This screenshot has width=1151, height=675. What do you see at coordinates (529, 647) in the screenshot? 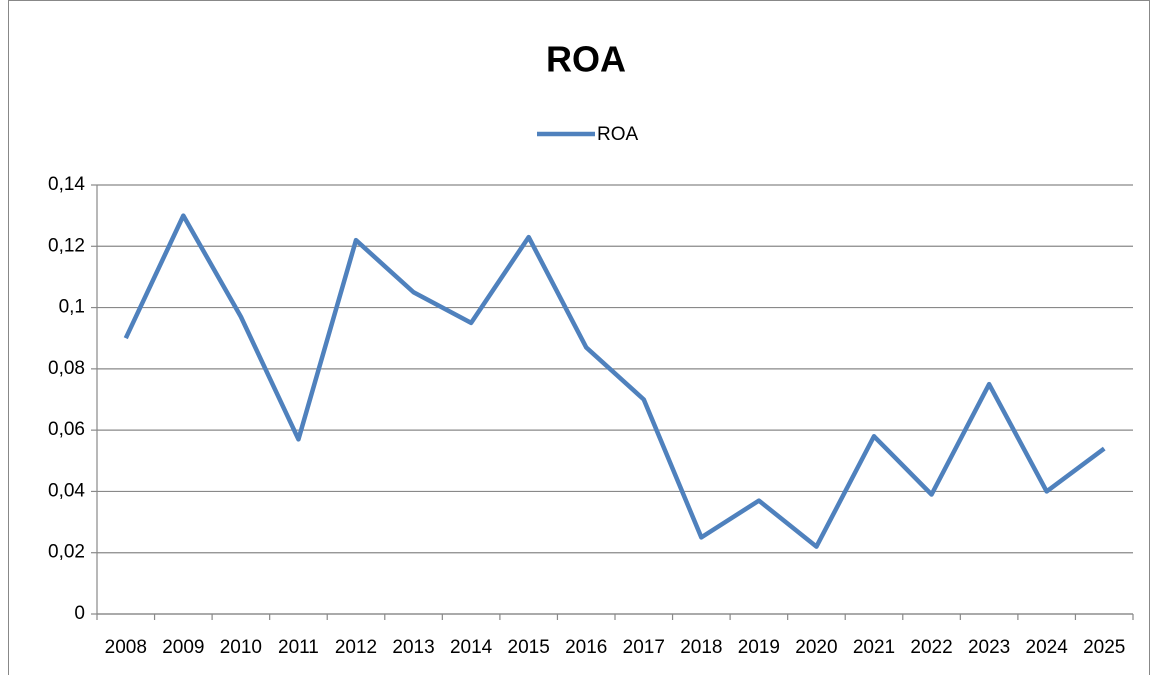
I see `x-tick-label: 2015` at bounding box center [529, 647].